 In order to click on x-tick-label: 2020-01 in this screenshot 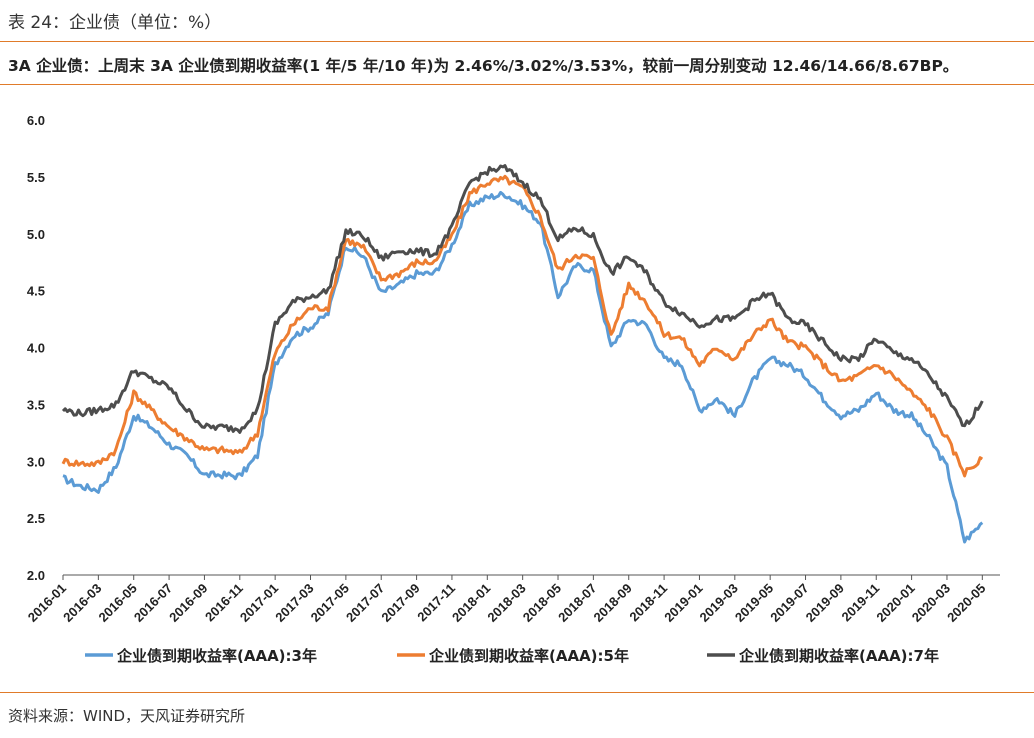, I will do `click(895, 603)`.